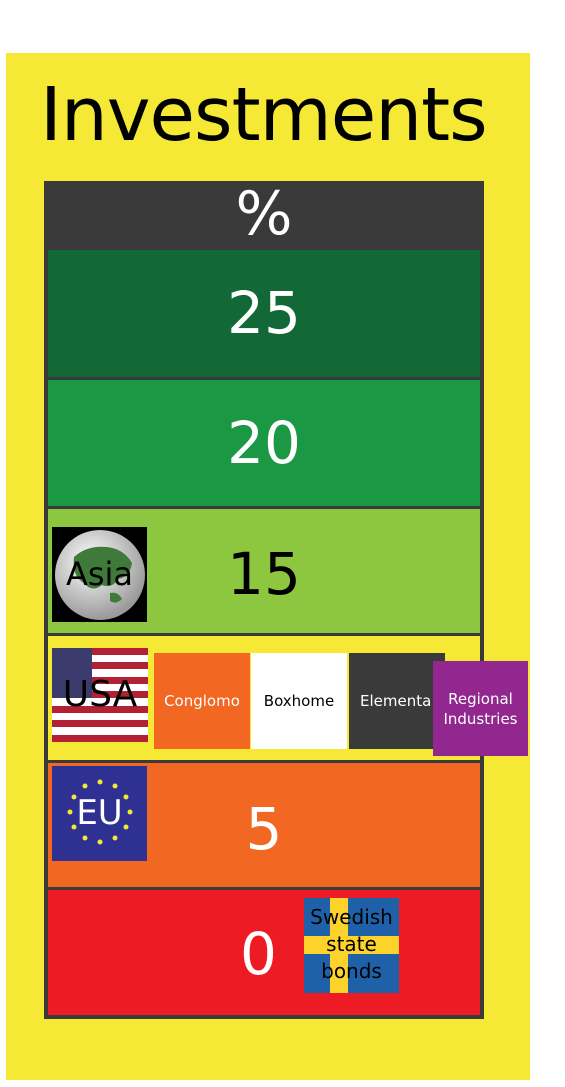  Describe the element at coordinates (264, 829) in the screenshot. I see `row-value: 5` at that location.